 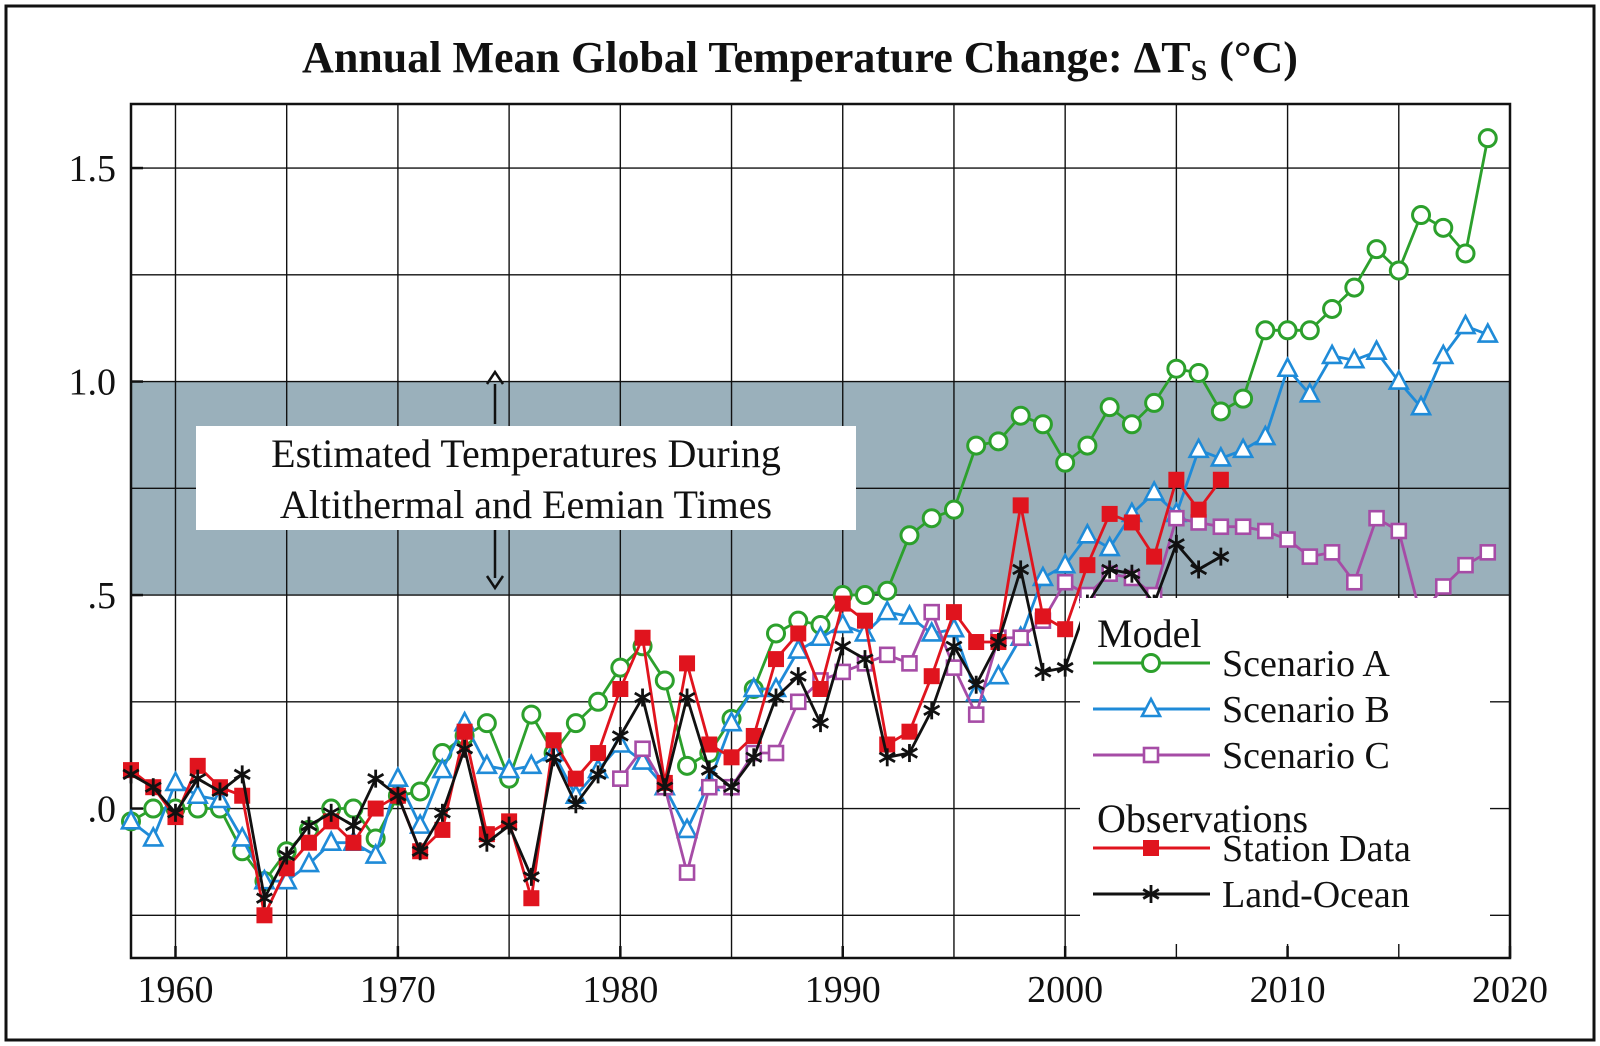 I want to click on x-tick-label: 1960, so click(x=175, y=990).